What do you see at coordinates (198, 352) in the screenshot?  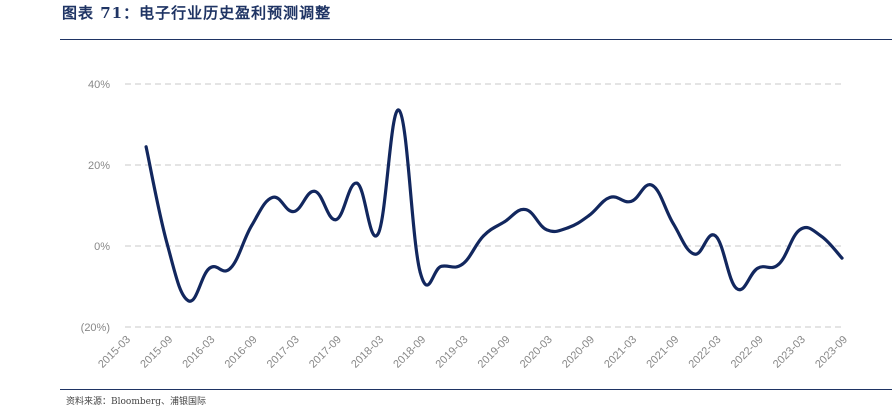 I see `x-tick-label: 2016-03` at bounding box center [198, 352].